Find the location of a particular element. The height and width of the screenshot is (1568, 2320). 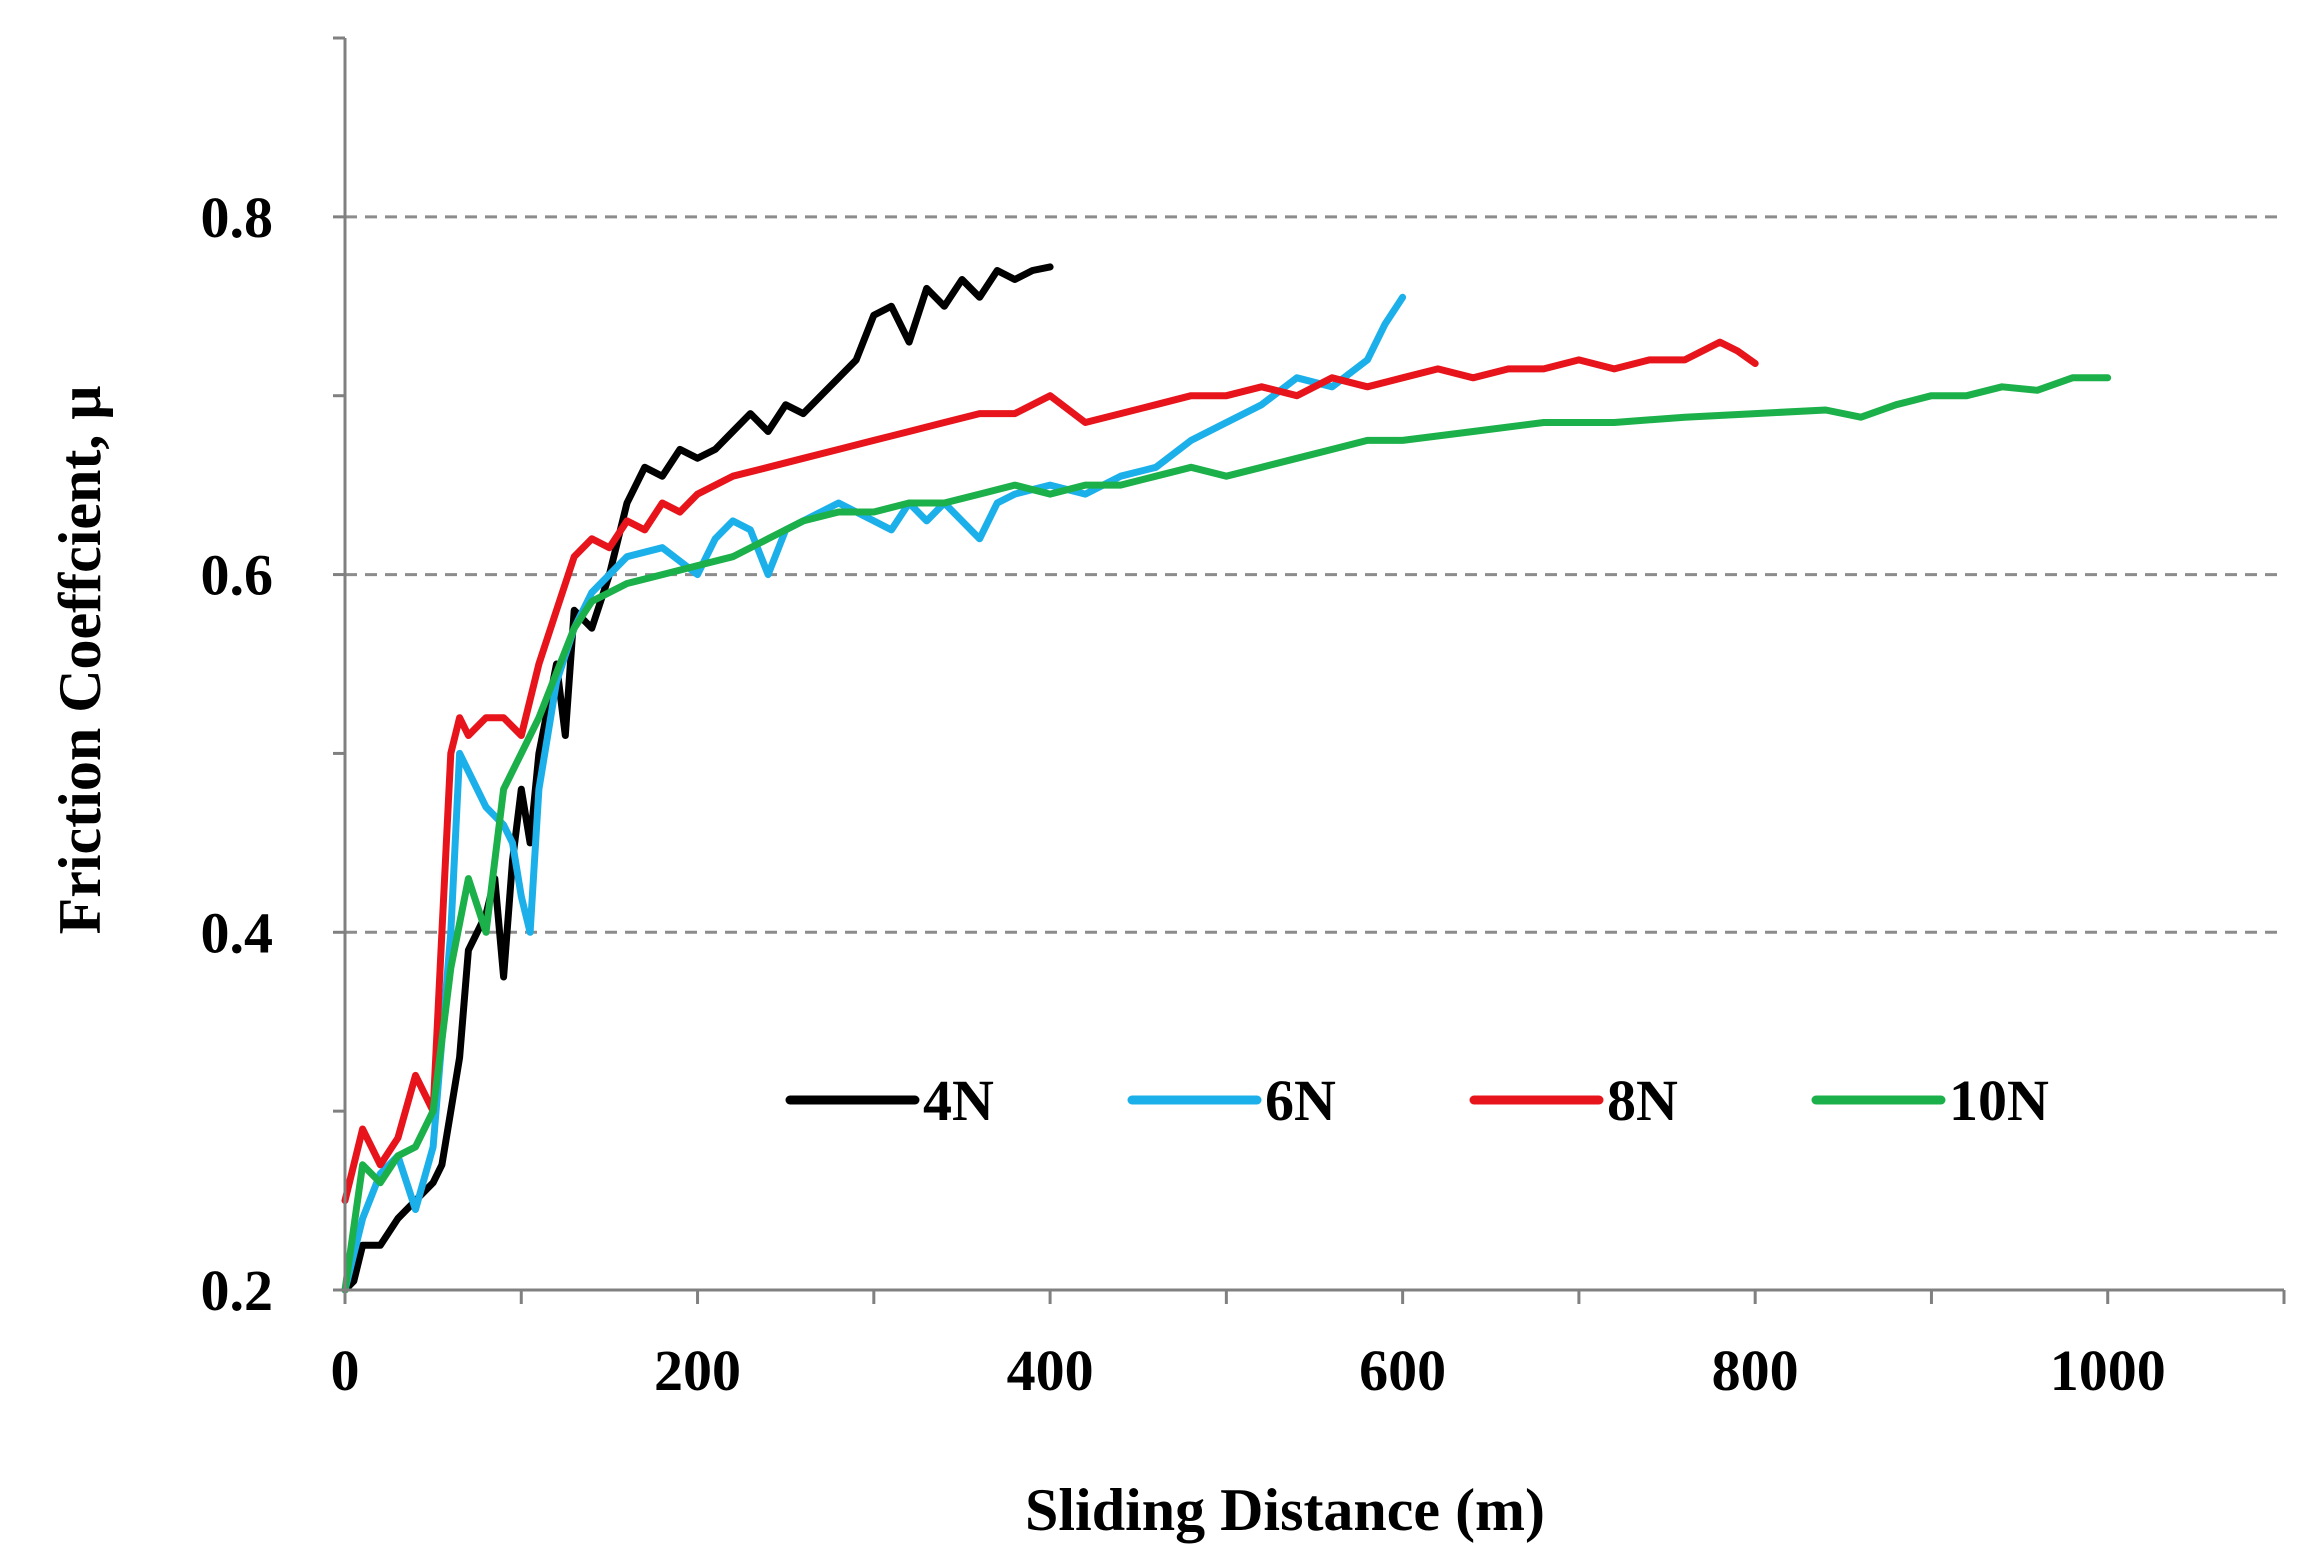

legend-label-10n: 10N is located at coordinates (1999, 1100).